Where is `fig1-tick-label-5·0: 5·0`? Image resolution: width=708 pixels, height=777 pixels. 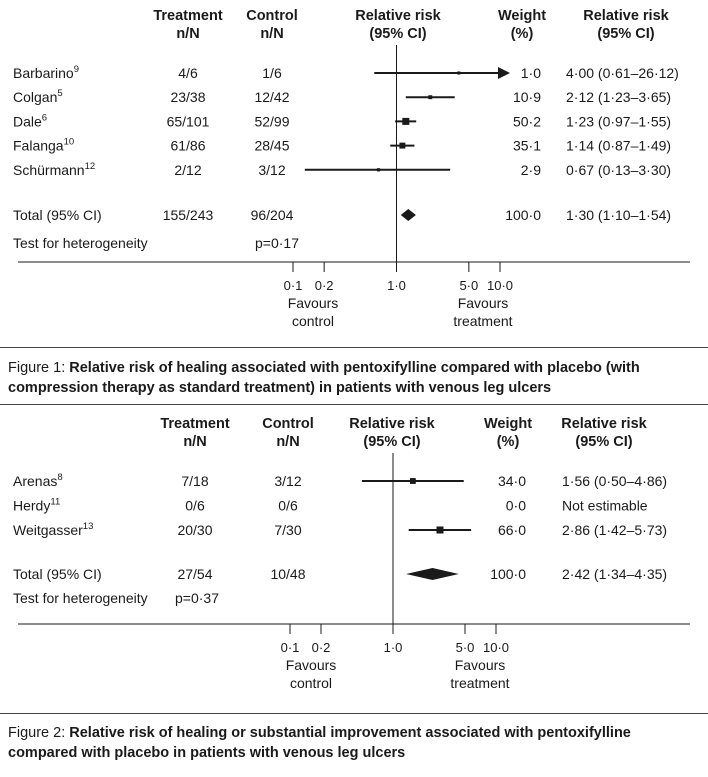 fig1-tick-label-5·0: 5·0 is located at coordinates (468, 285).